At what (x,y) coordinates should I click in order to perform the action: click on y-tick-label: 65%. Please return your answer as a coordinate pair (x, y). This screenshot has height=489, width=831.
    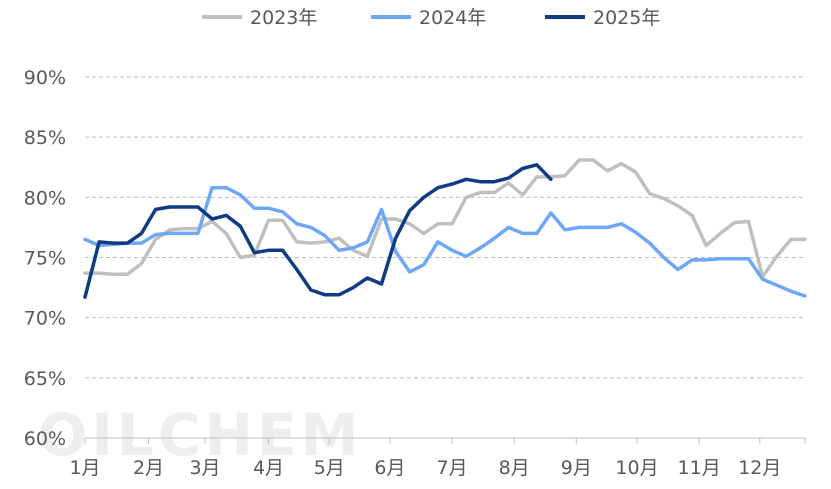
    Looking at the image, I should click on (45, 379).